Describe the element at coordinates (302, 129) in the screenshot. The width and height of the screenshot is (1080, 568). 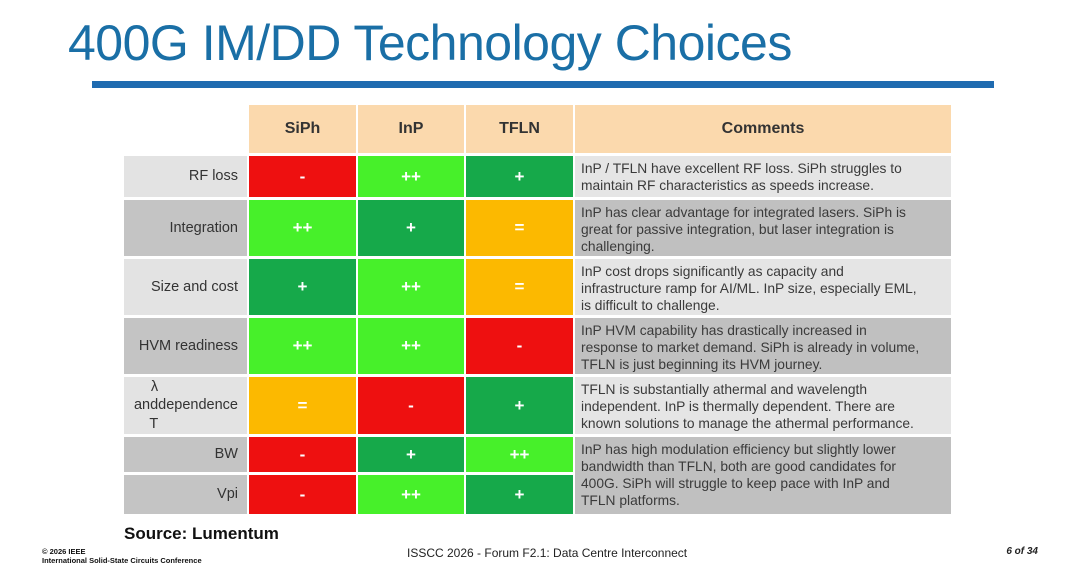
I see `header-siph: SiPh` at that location.